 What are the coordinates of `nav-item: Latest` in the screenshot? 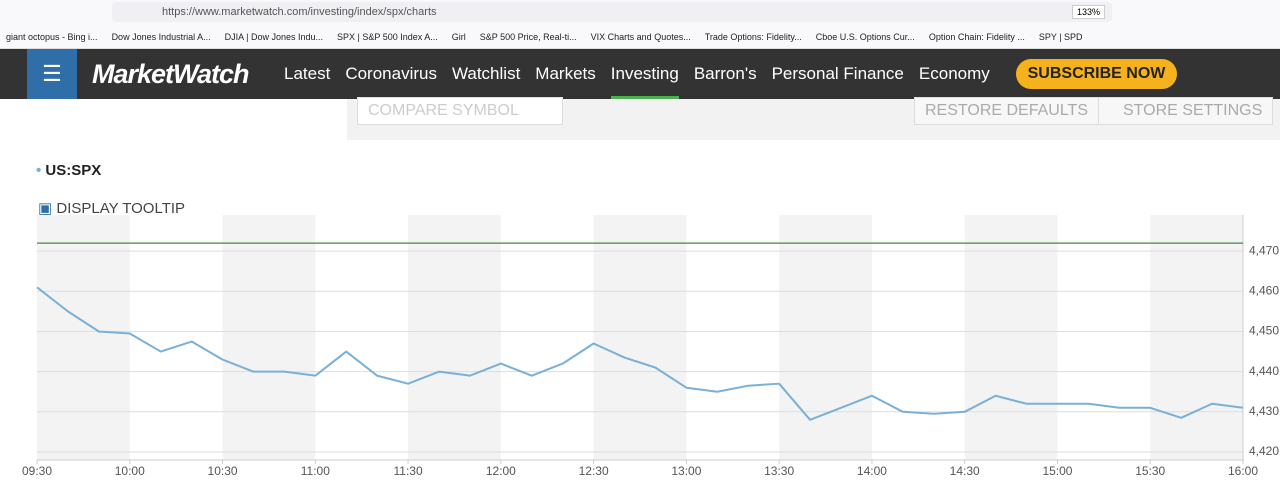 It's located at (307, 73).